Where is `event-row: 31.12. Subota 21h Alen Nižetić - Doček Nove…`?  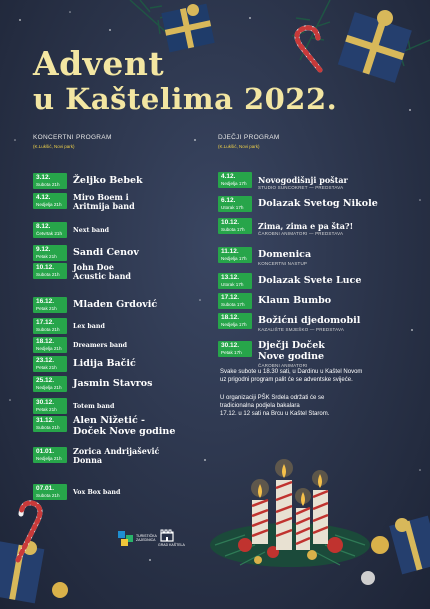 event-row: 31.12. Subota 21h Alen Nižetić - Doček Nove… is located at coordinates (128, 425).